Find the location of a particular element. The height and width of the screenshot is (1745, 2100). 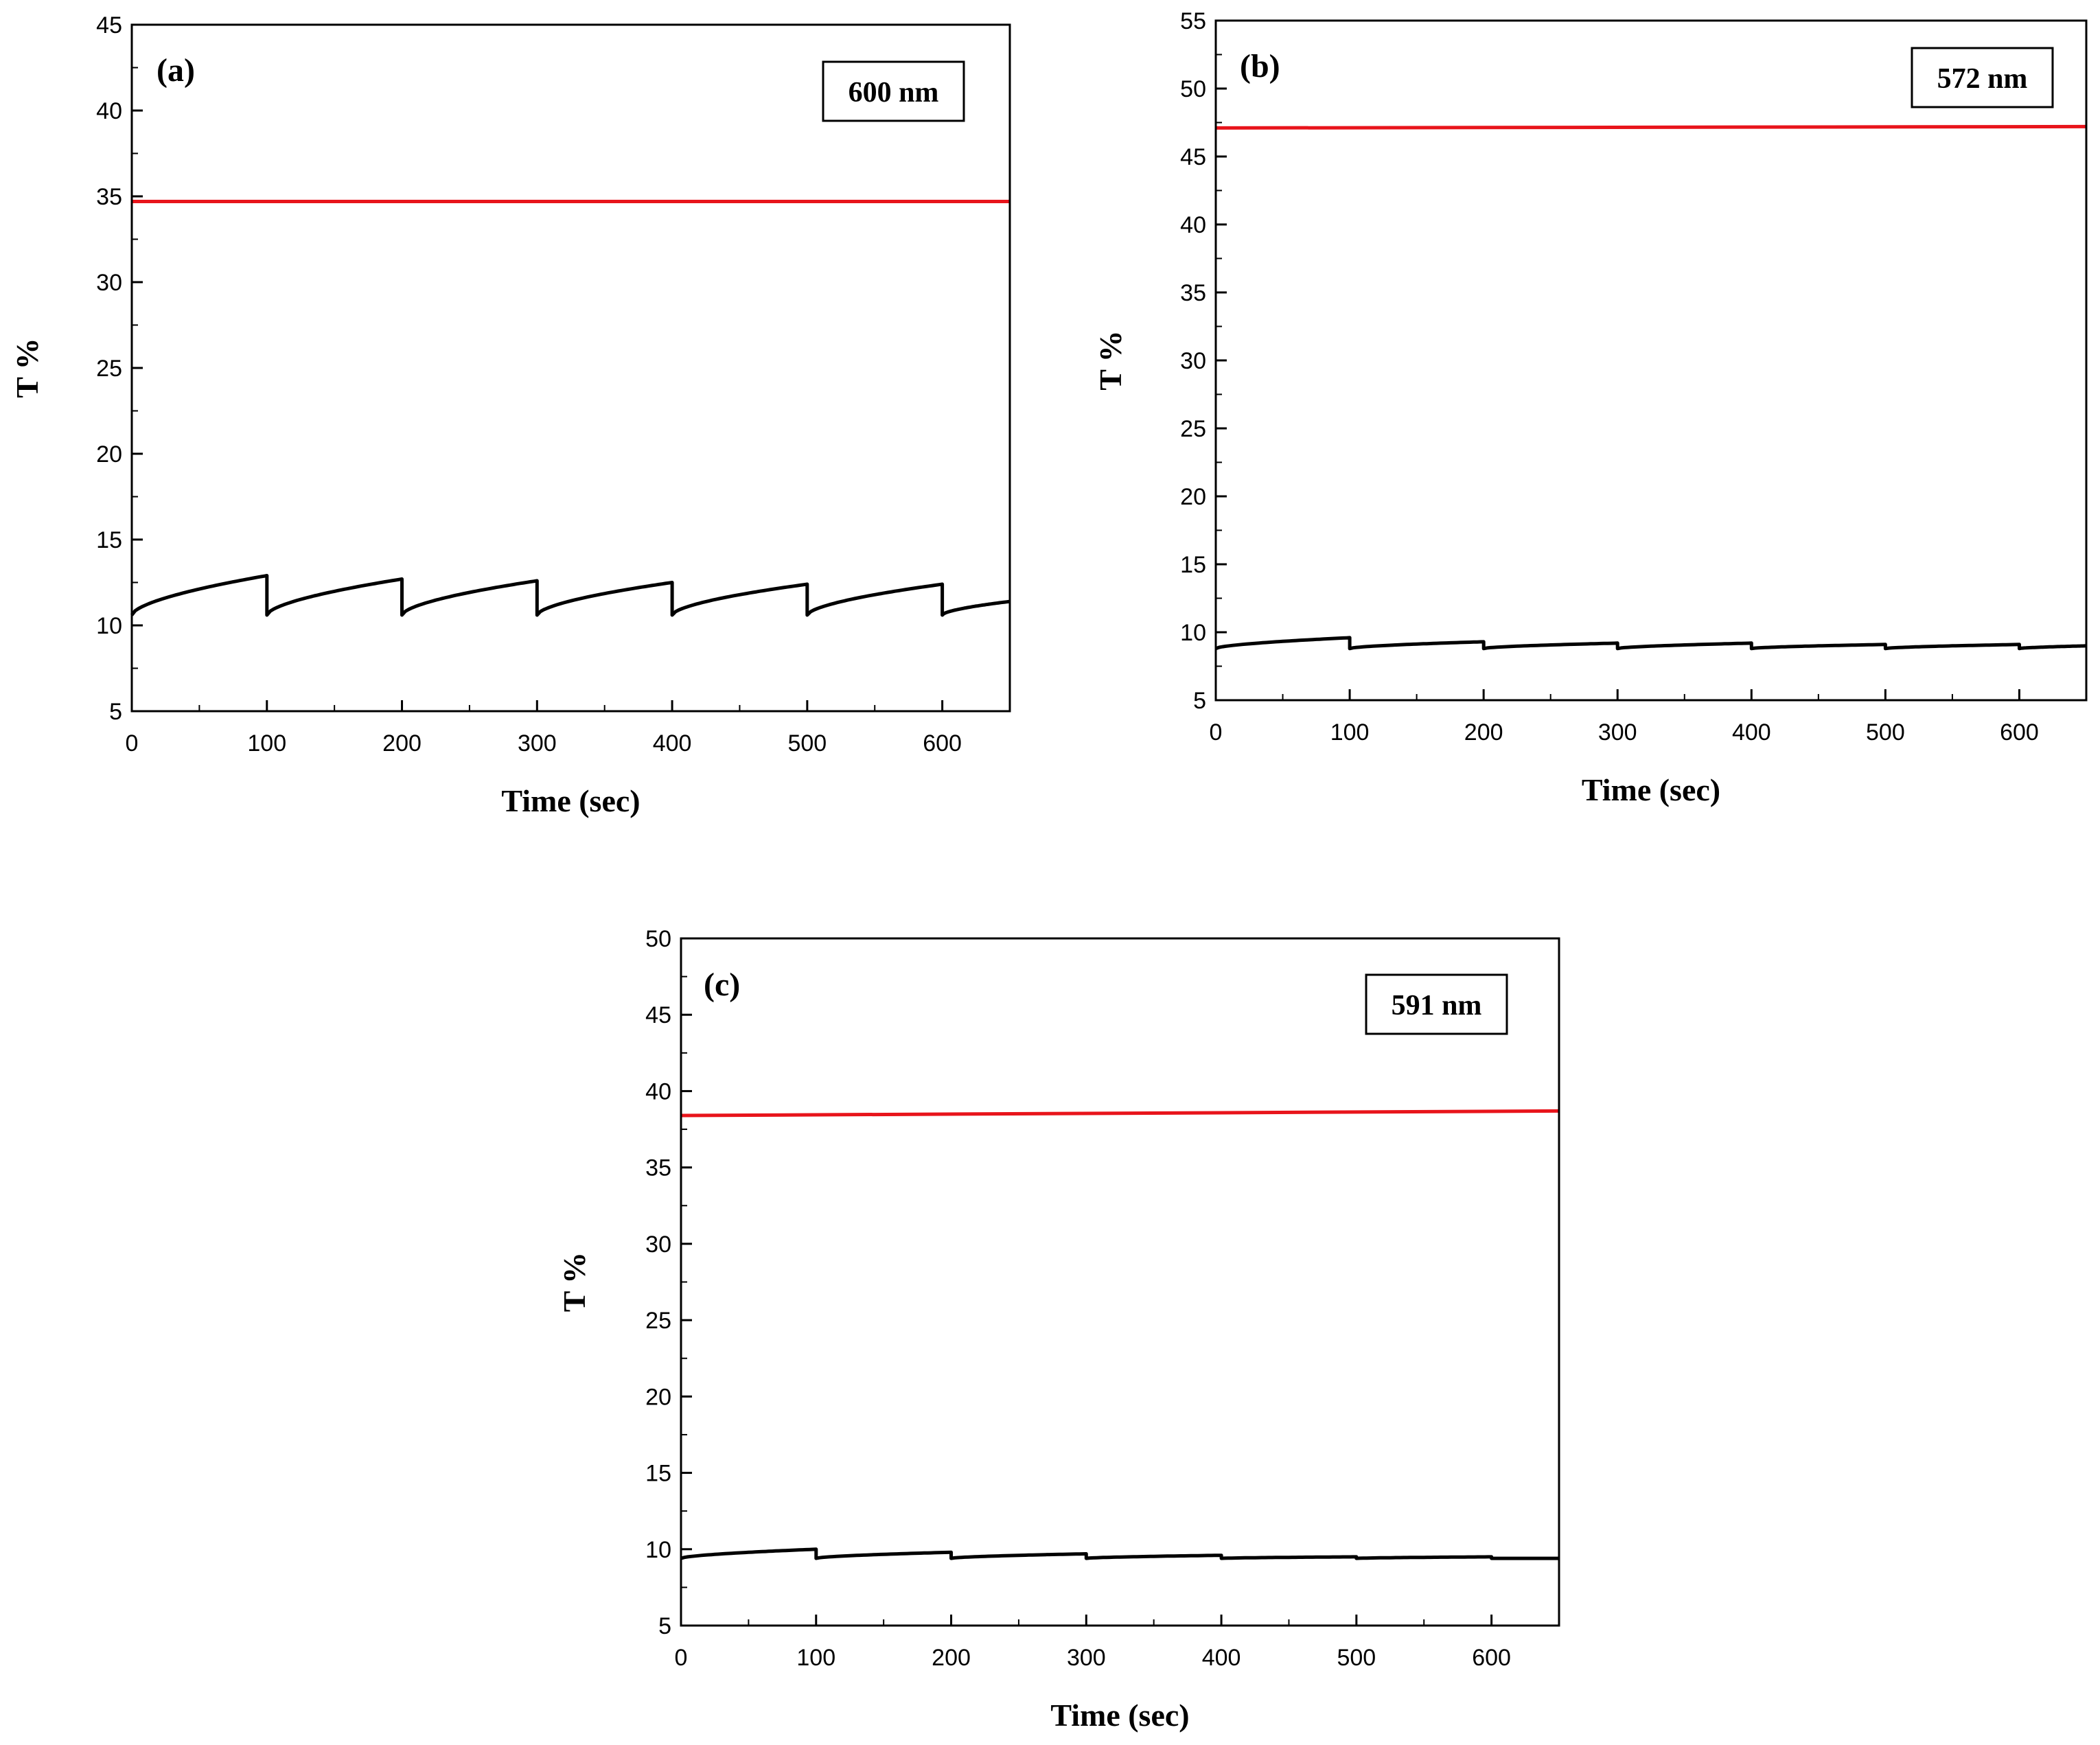

wavelength-label: 572 nm is located at coordinates (1982, 79).